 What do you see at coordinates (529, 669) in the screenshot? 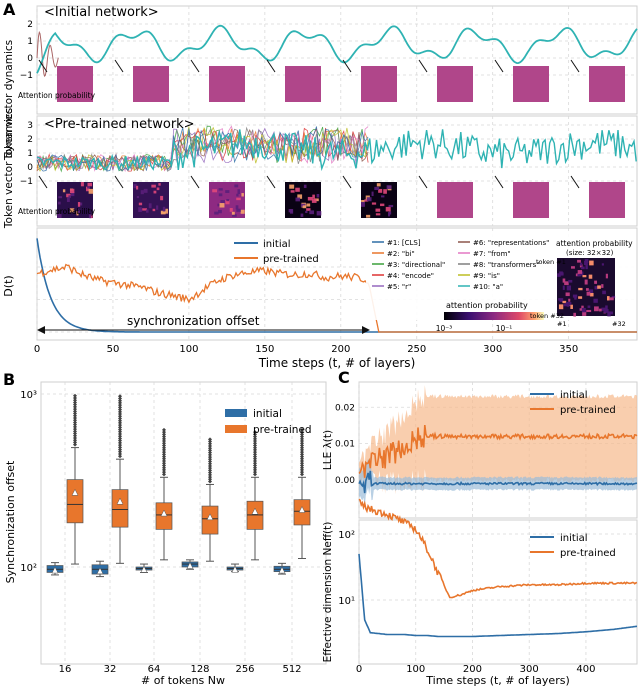
I see `c-xtick-3: 300` at bounding box center [529, 669].